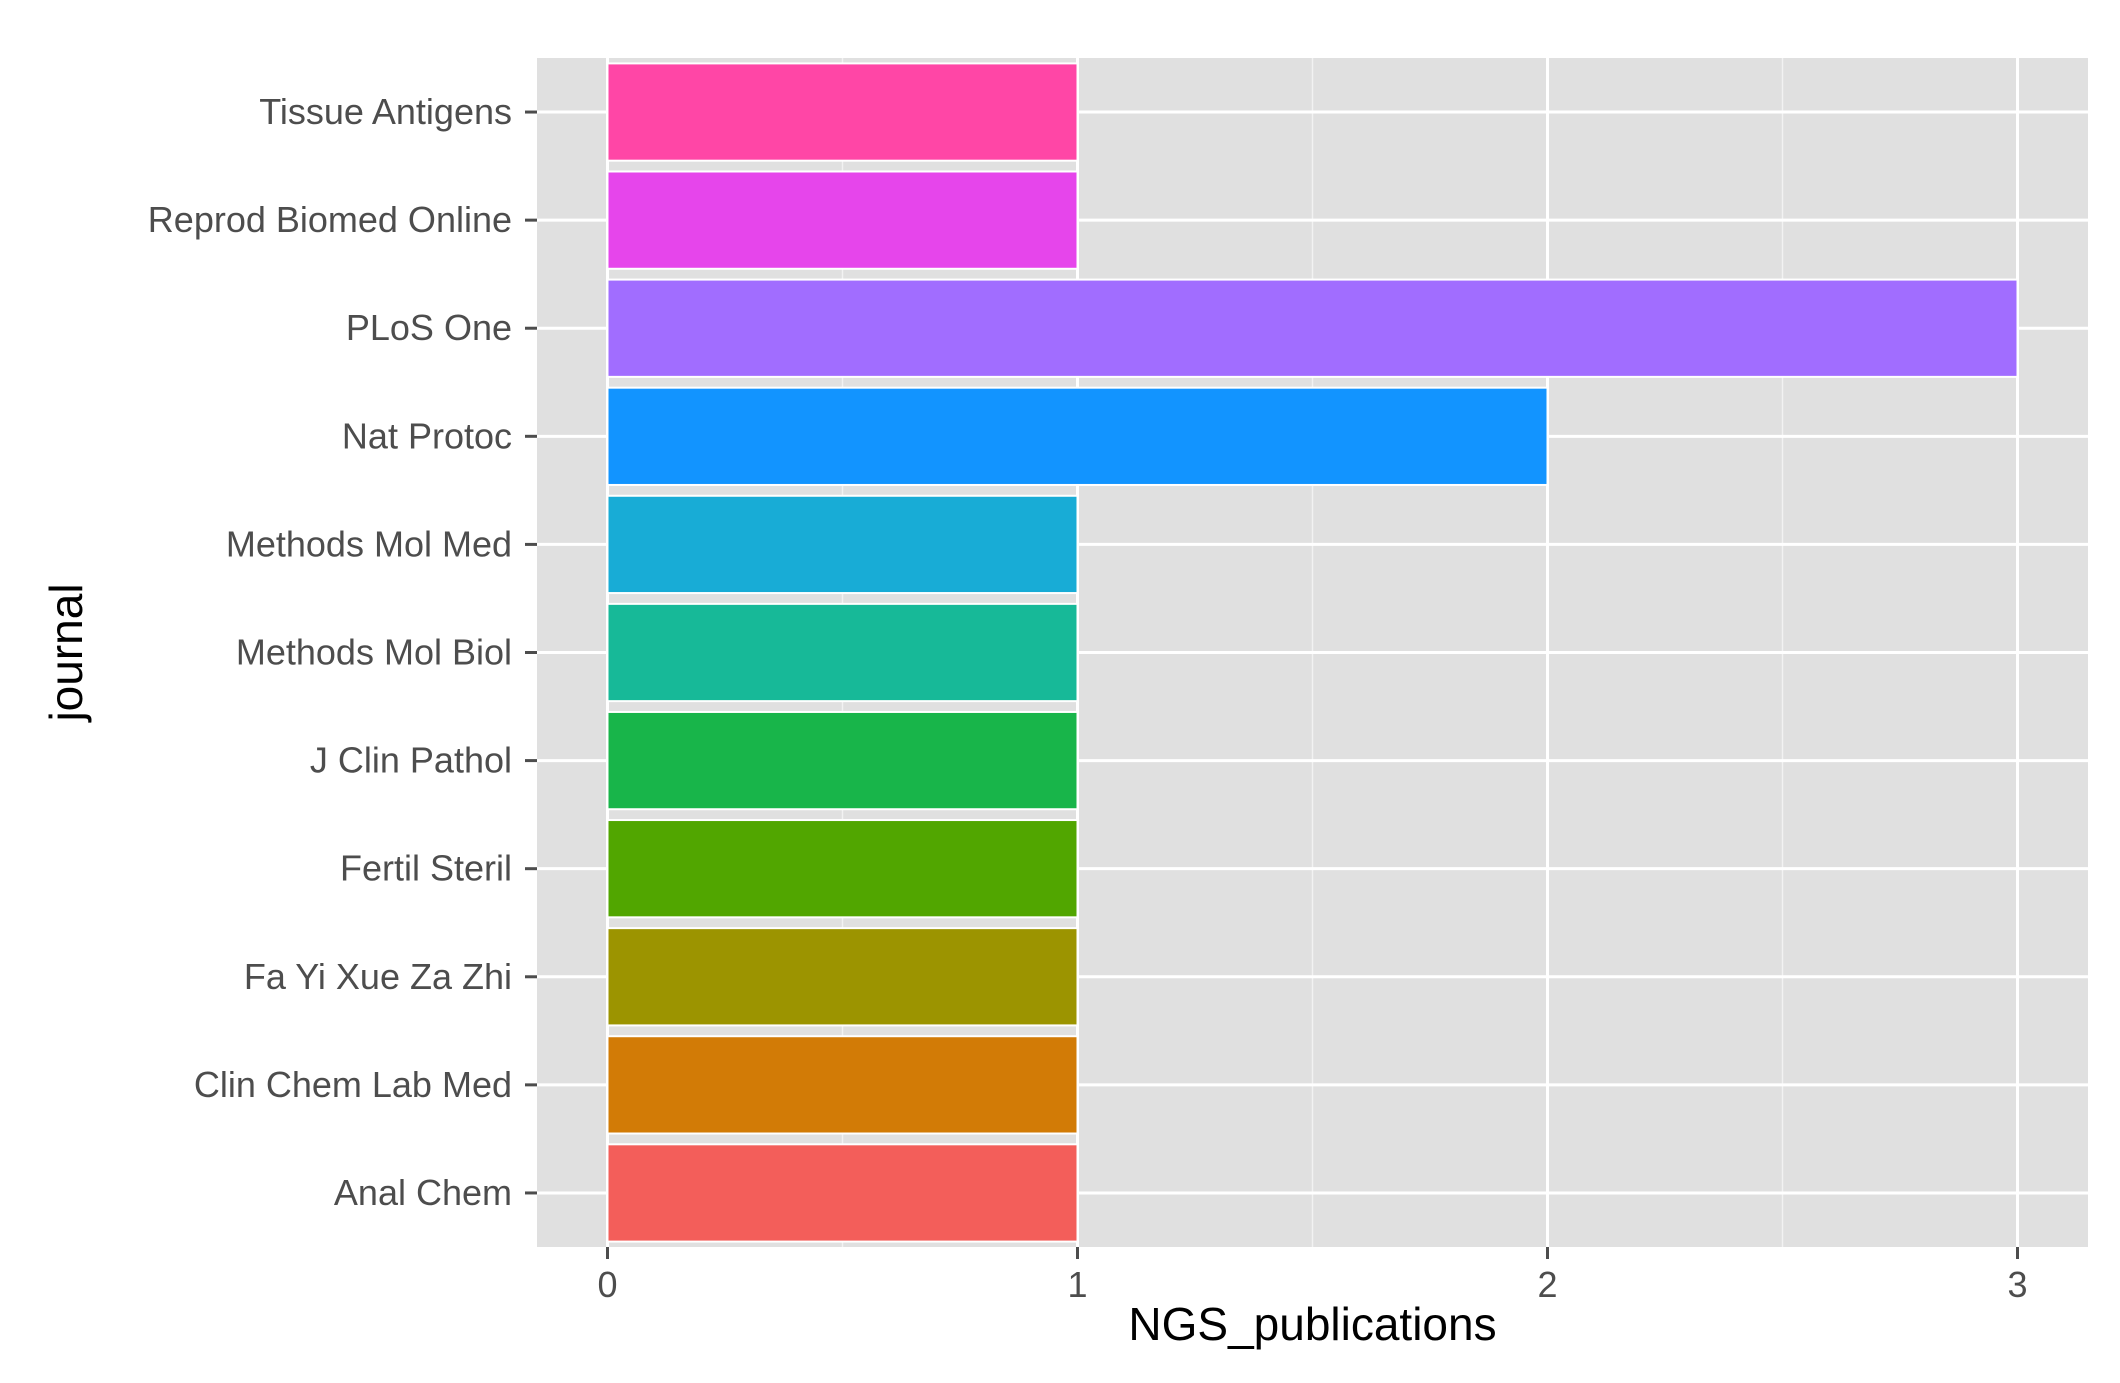 This screenshot has width=2120, height=1383. What do you see at coordinates (385, 111) in the screenshot?
I see `y-tick-label: Tissue Antigens` at bounding box center [385, 111].